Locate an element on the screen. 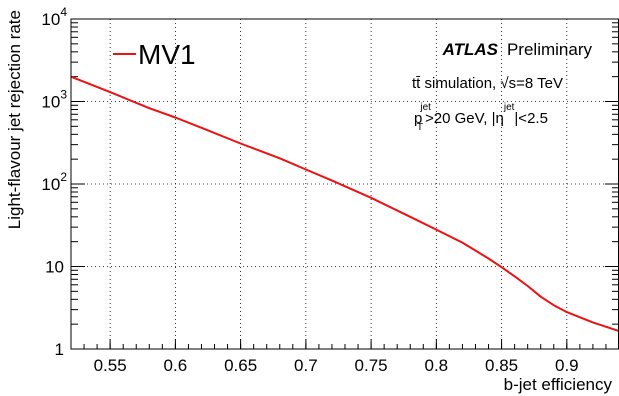 This screenshot has width=619, height=396. y-tick-label: 10⁴ is located at coordinates (54, 17).